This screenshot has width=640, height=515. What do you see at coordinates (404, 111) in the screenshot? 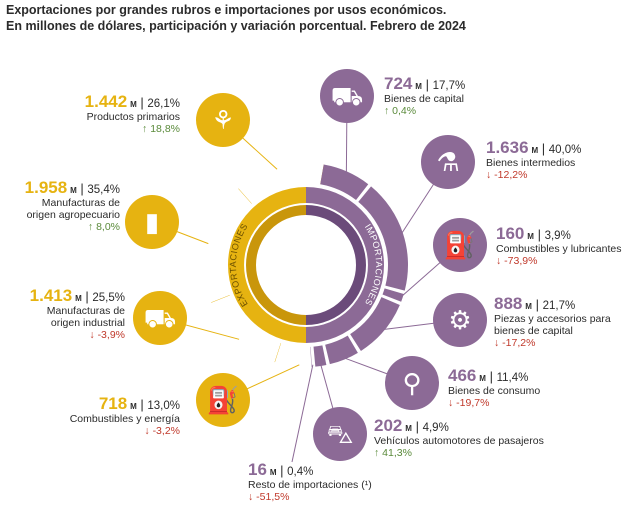
I see `variation-text: 0,4%` at bounding box center [404, 111].